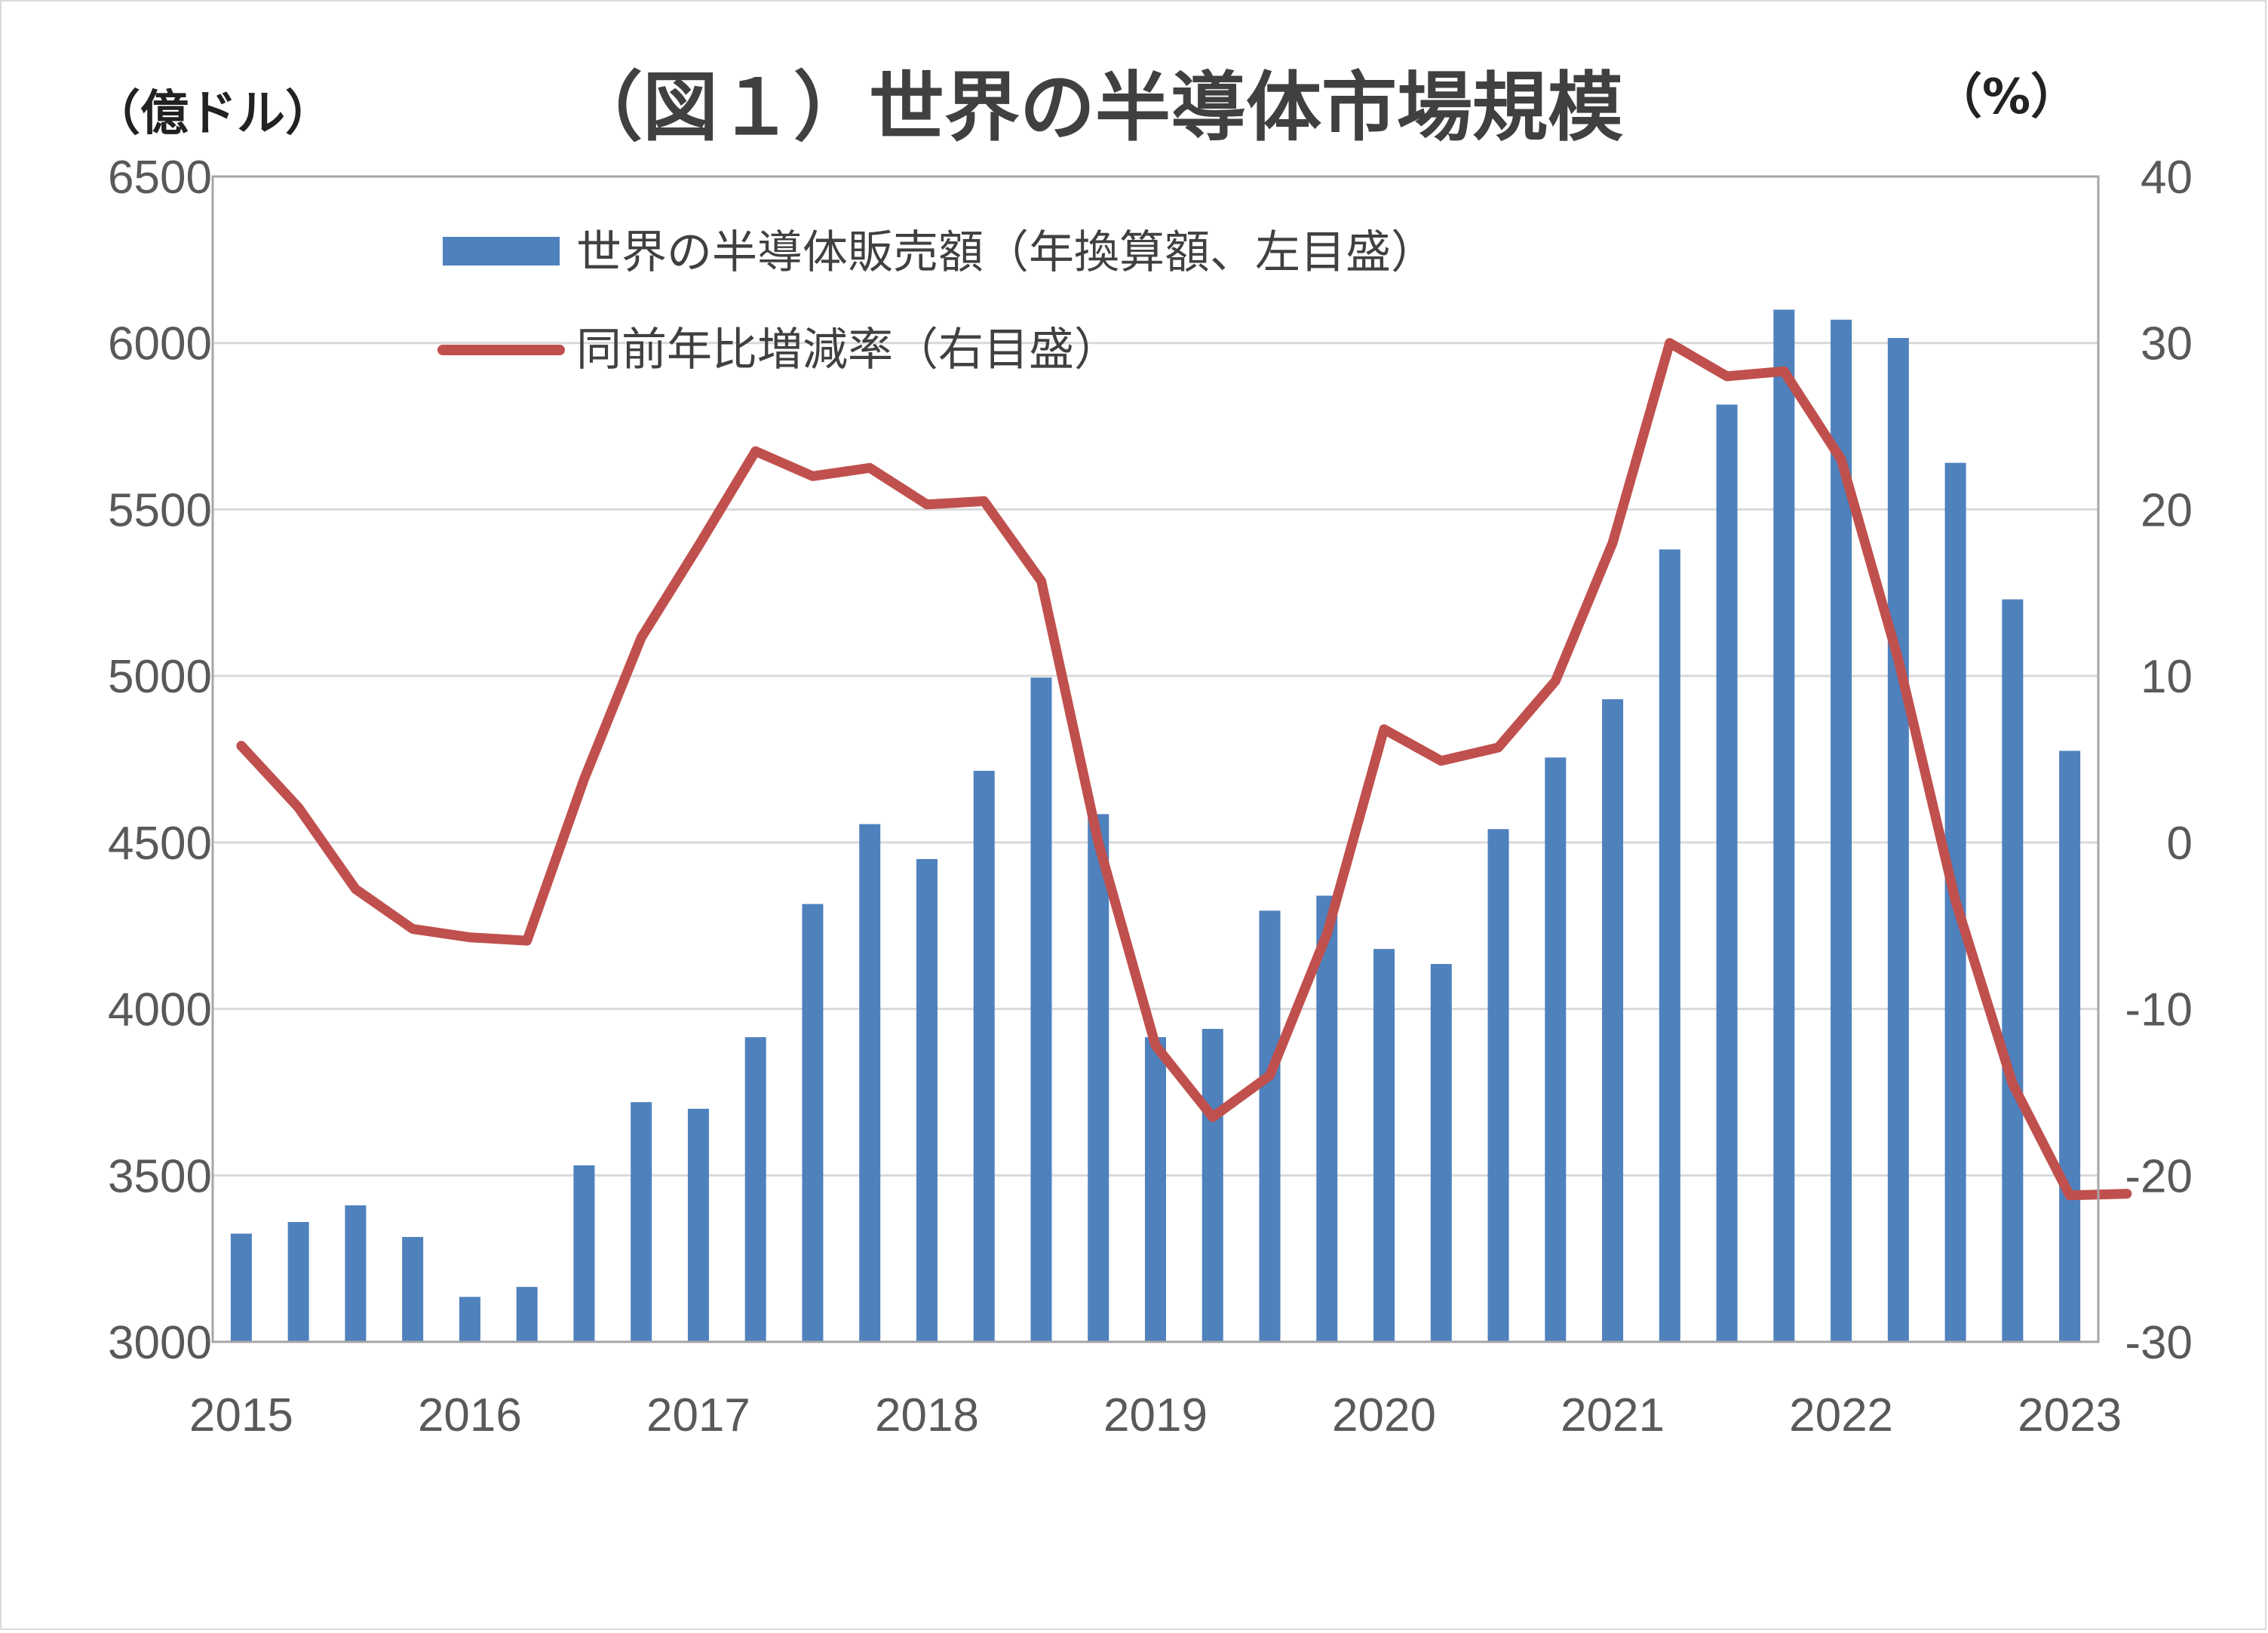  What do you see at coordinates (848, 350) in the screenshot?
I see `legend-line-label: 同前年比増減率（右目盛）` at bounding box center [848, 350].